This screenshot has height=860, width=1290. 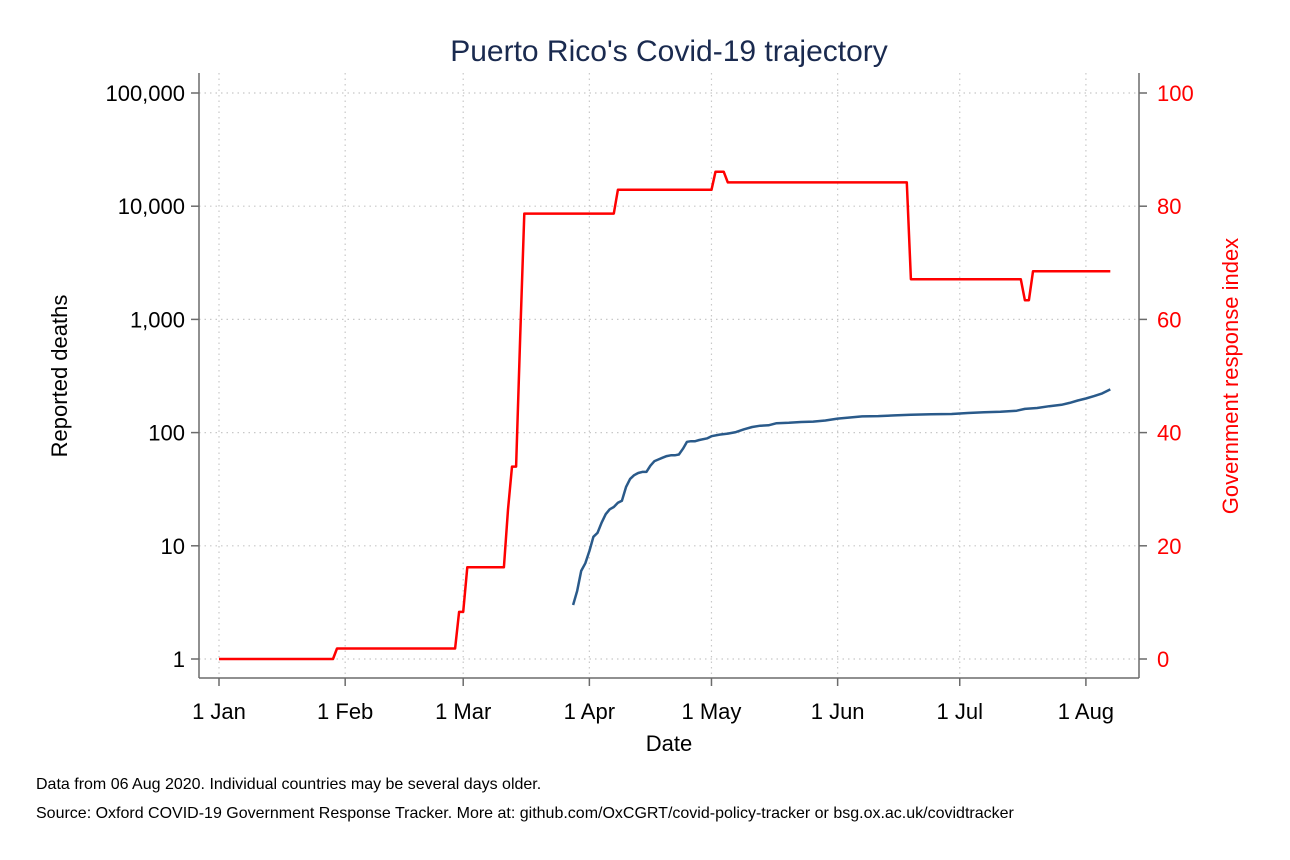 What do you see at coordinates (1169, 433) in the screenshot?
I see `y-tick-label-right: 40` at bounding box center [1169, 433].